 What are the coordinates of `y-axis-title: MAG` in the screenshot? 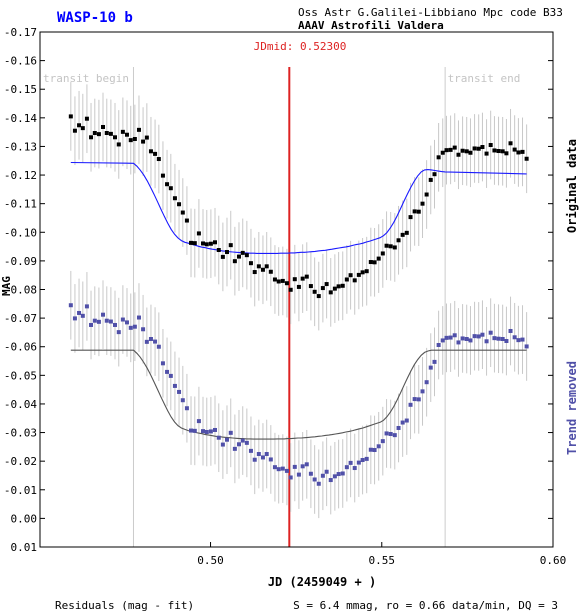 It's located at (6, 286).